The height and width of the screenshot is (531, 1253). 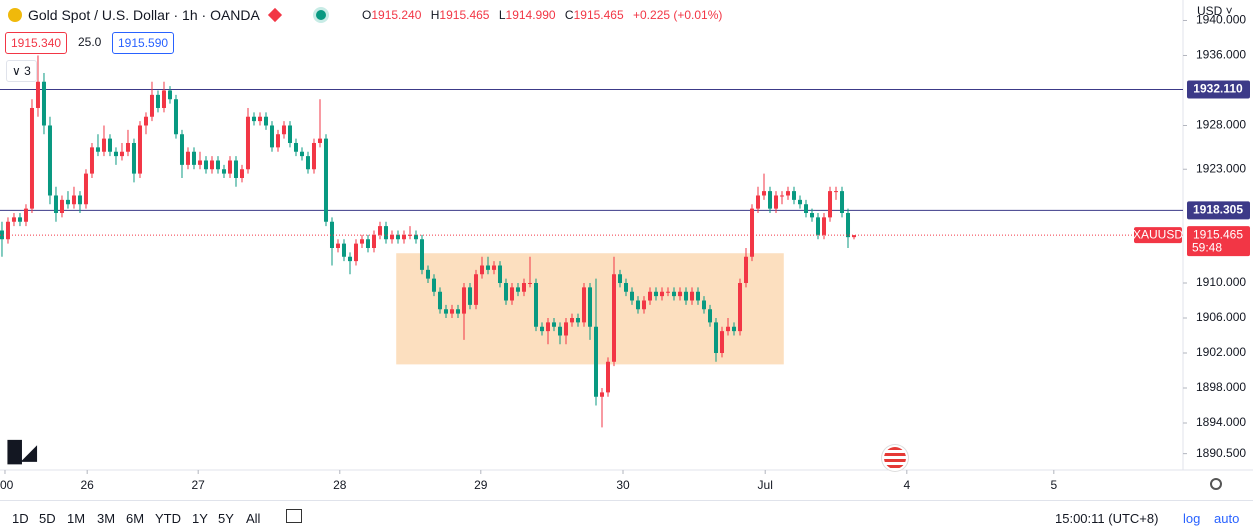 I want to click on settings-button, so click(x=1216, y=484).